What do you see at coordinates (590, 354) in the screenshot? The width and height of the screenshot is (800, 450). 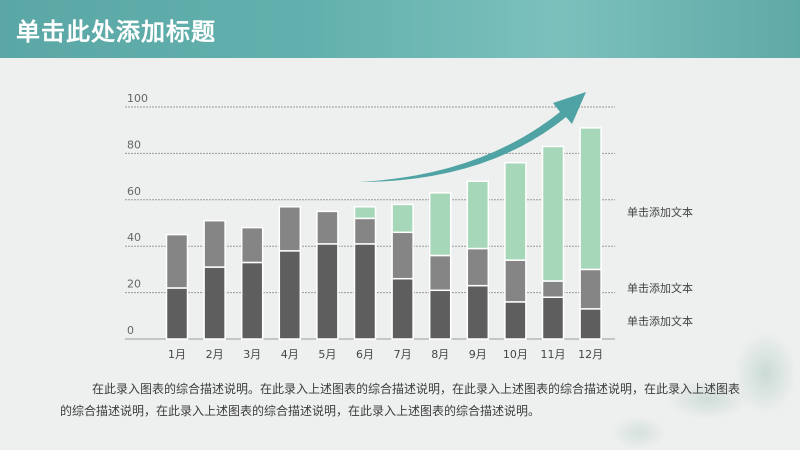 I see `x-tick-label: 12月` at bounding box center [590, 354].